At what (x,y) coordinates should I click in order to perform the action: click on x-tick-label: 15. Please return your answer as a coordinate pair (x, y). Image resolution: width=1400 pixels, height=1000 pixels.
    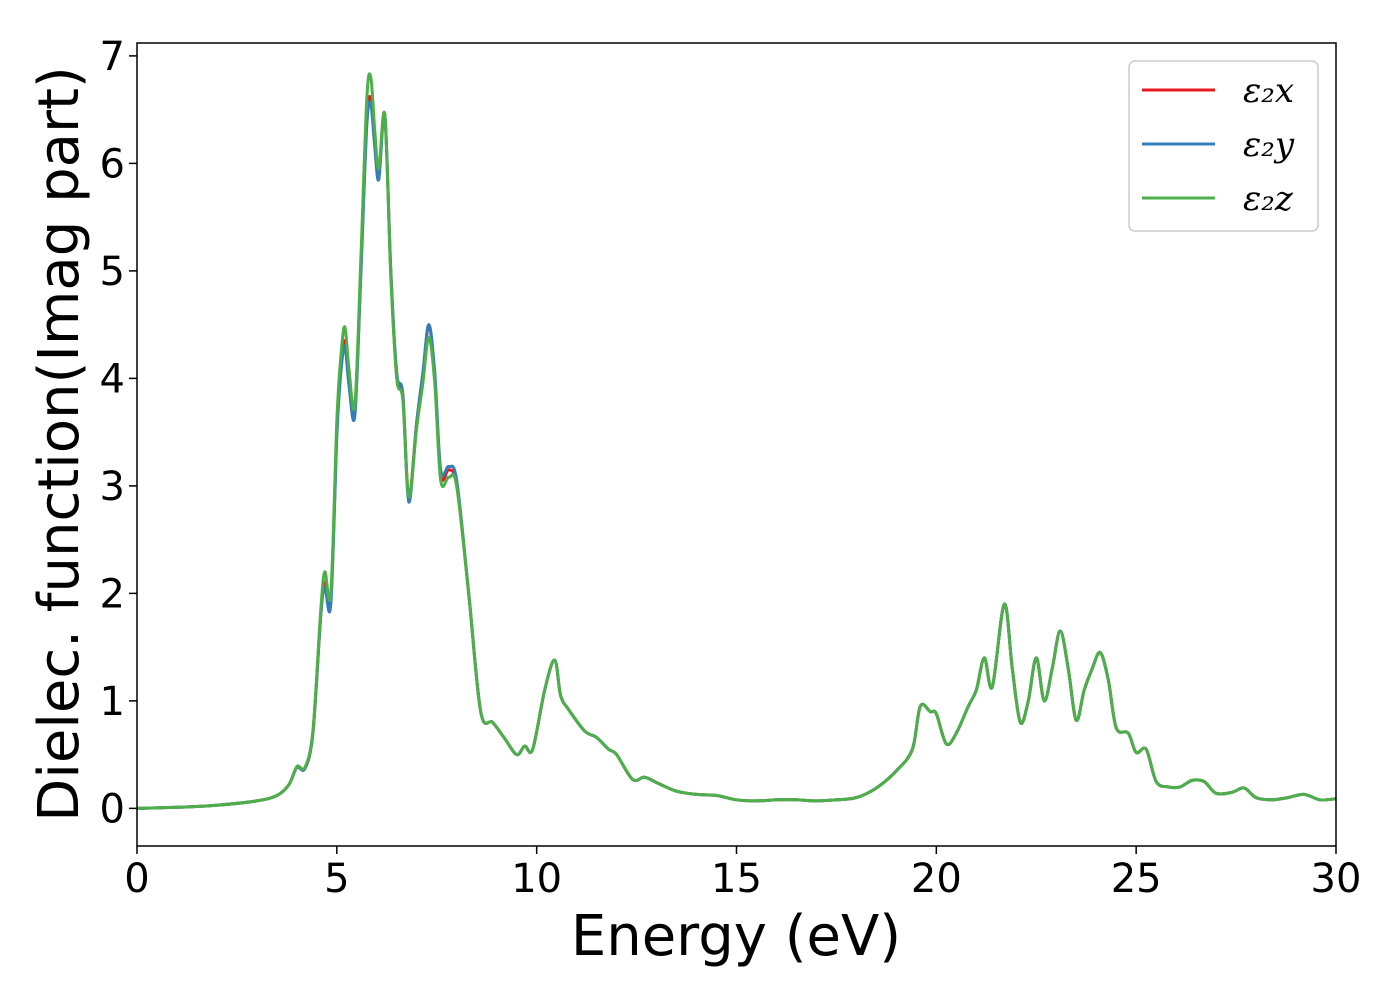
    Looking at the image, I should click on (736, 879).